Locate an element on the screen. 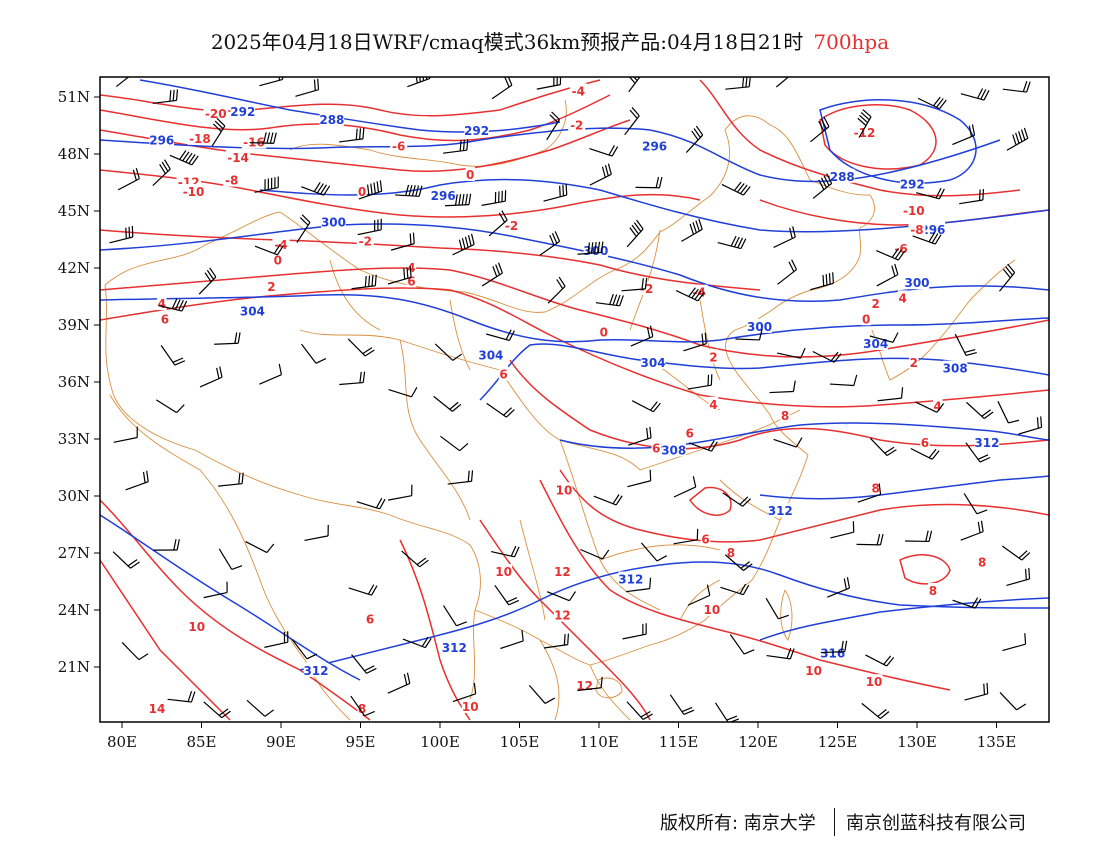 Image resolution: width=1100 pixels, height=850 pixels. height-line is located at coordinates (574, 318).